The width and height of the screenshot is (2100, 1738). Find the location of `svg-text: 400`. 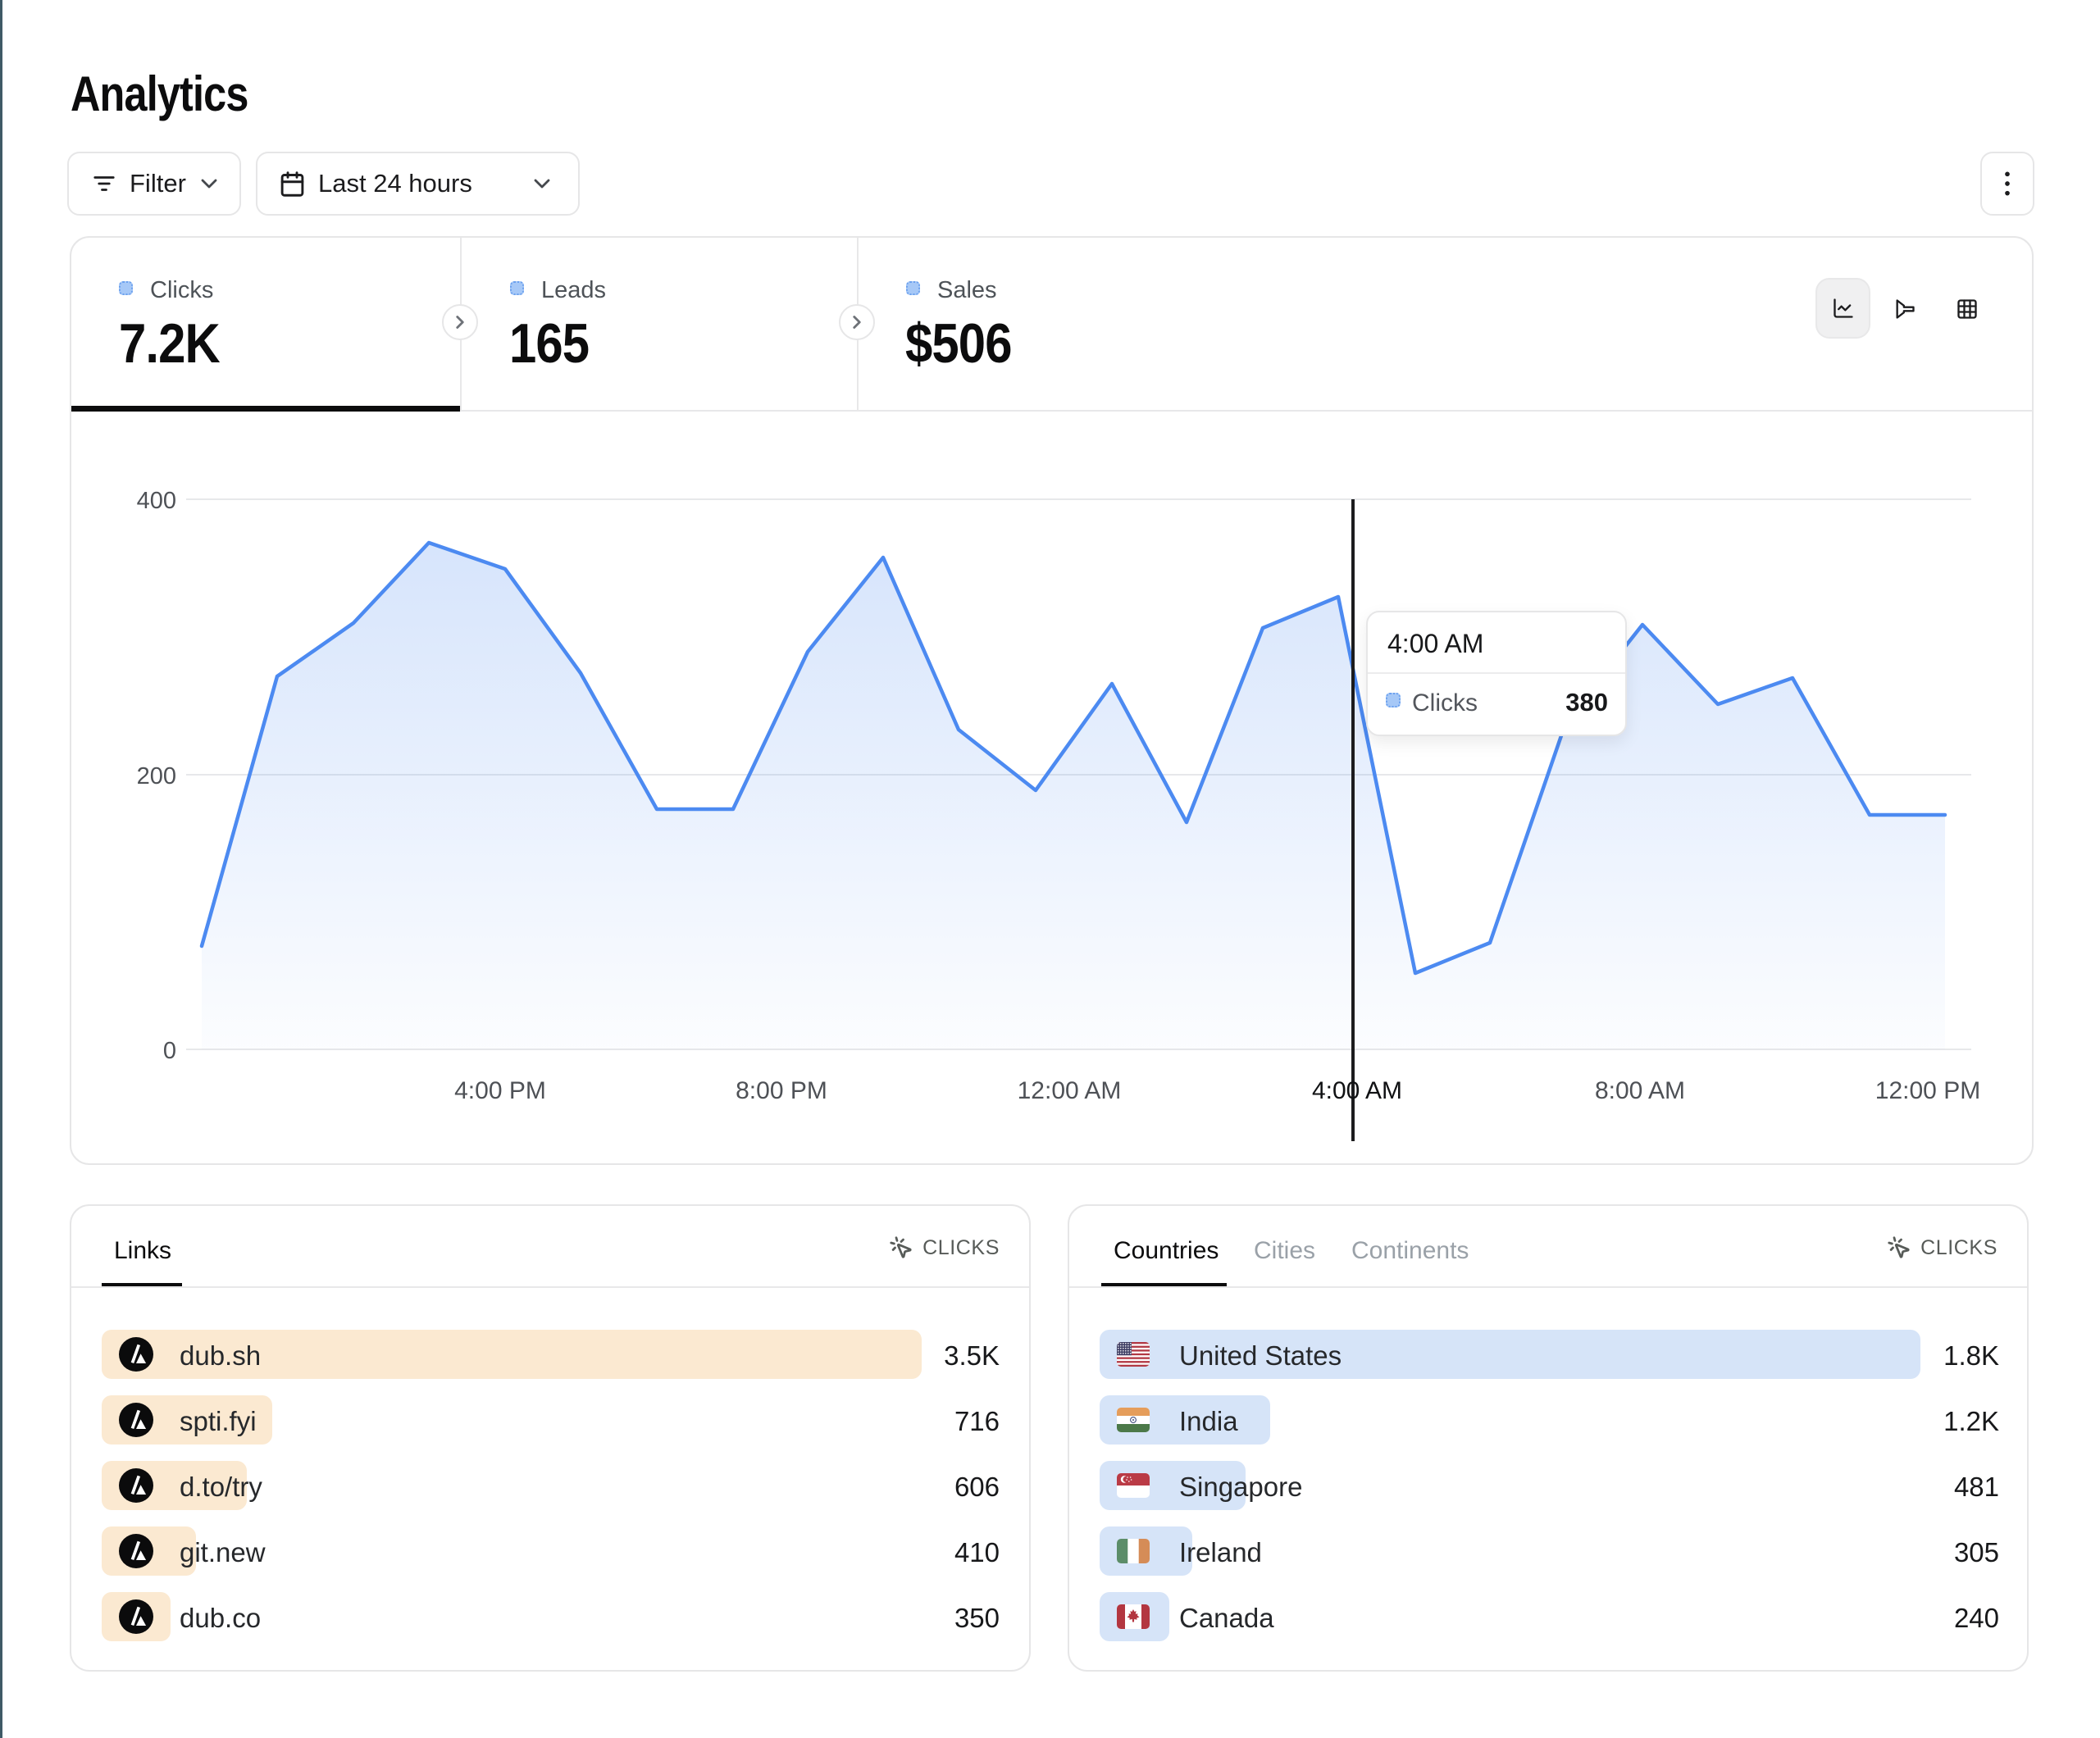

svg-text: 400 is located at coordinates (156, 501).